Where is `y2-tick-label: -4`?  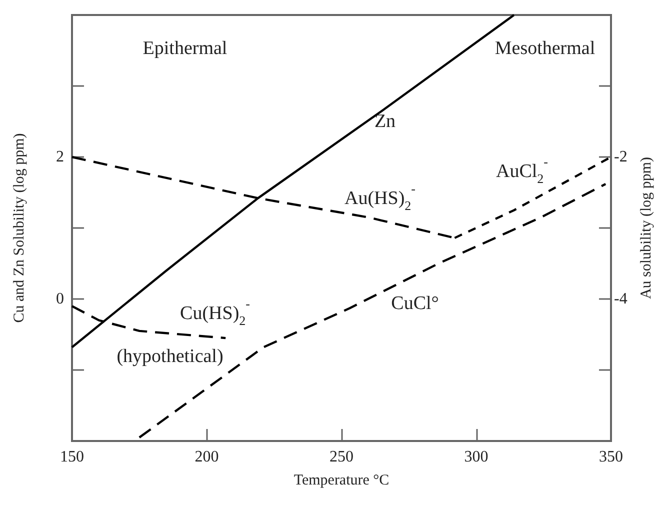
y2-tick-label: -4 is located at coordinates (621, 299).